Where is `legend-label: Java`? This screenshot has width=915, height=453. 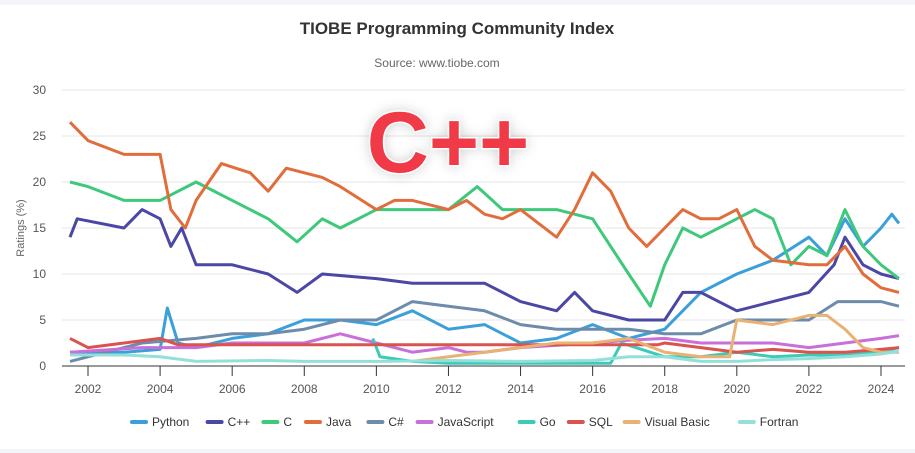 legend-label: Java is located at coordinates (339, 422).